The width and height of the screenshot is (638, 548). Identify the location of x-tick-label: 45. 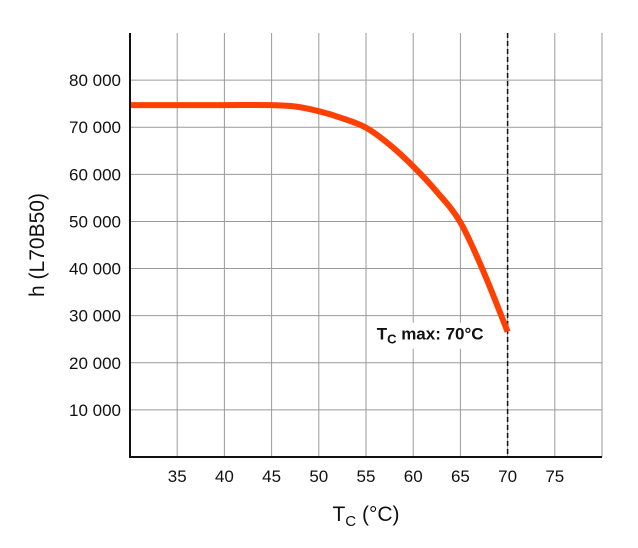
(271, 476).